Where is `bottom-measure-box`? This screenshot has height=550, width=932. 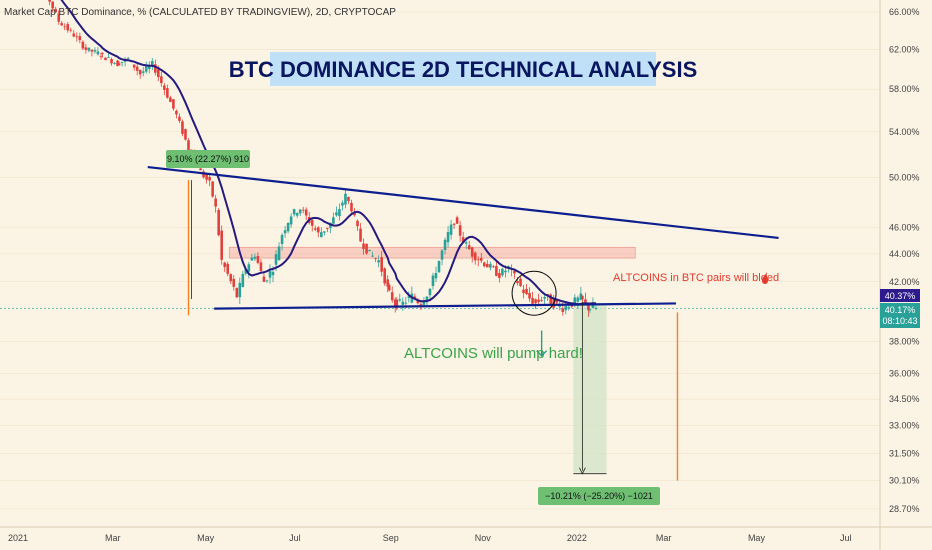 bottom-measure-box is located at coordinates (599, 496).